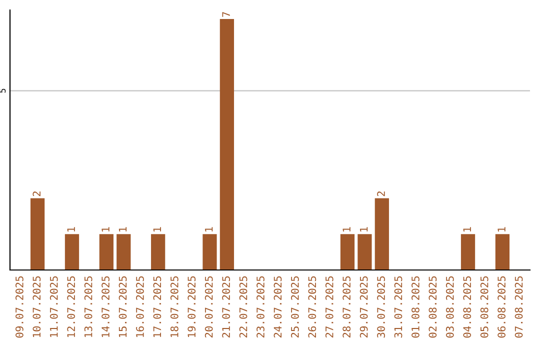 Image resolution: width=540 pixels, height=340 pixels. What do you see at coordinates (36, 307) in the screenshot?
I see `x-tick-label: 10.07.2025` at bounding box center [36, 307].